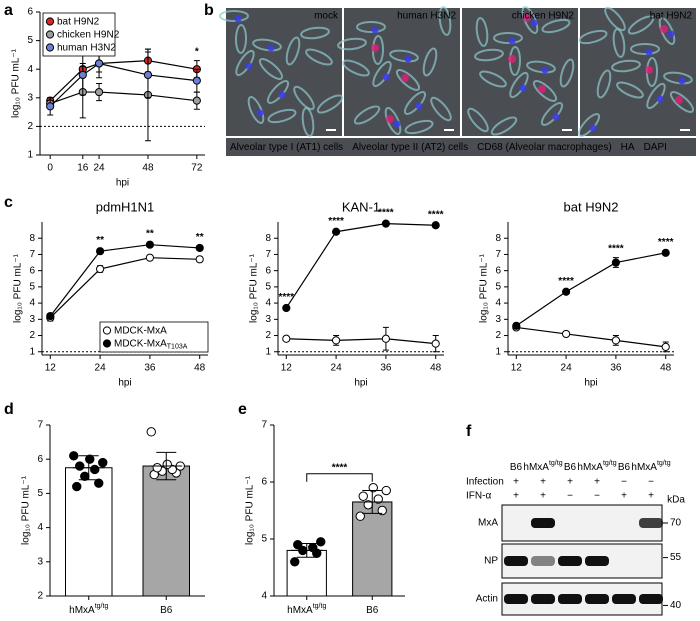  What do you see at coordinates (83, 168) in the screenshot?
I see `x-tick-label: 16` at bounding box center [83, 168].